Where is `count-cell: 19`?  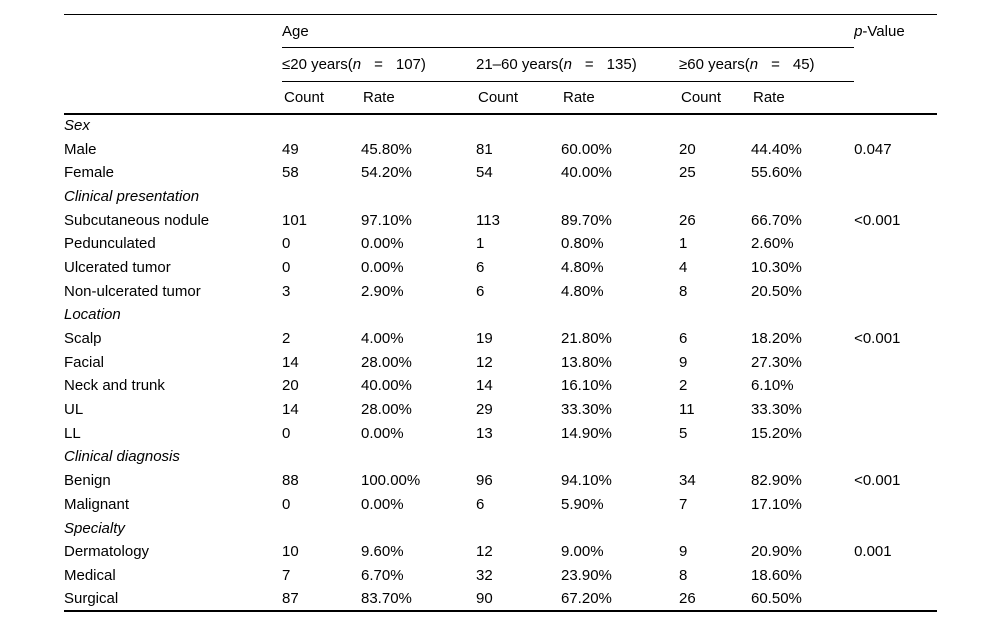 count-cell: 19 is located at coordinates (484, 339).